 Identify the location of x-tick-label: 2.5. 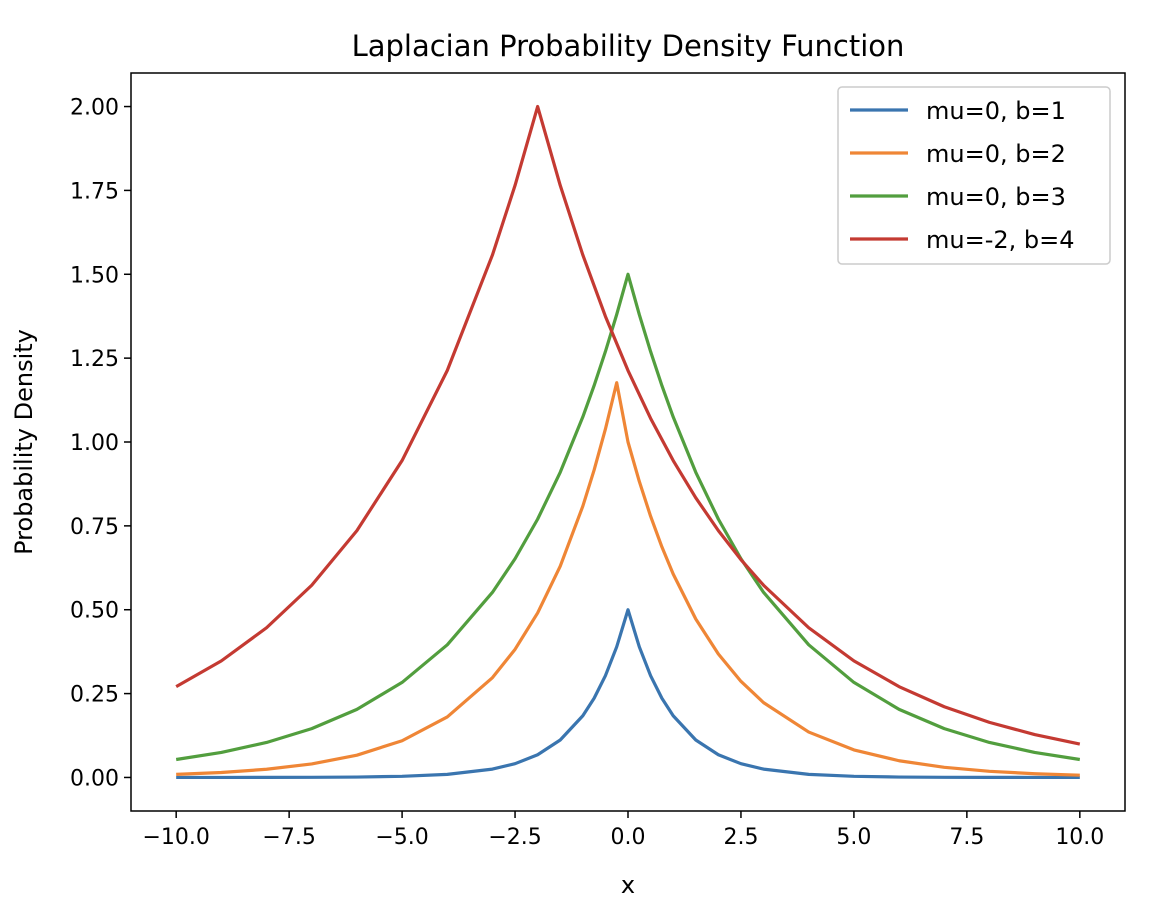
(740, 837).